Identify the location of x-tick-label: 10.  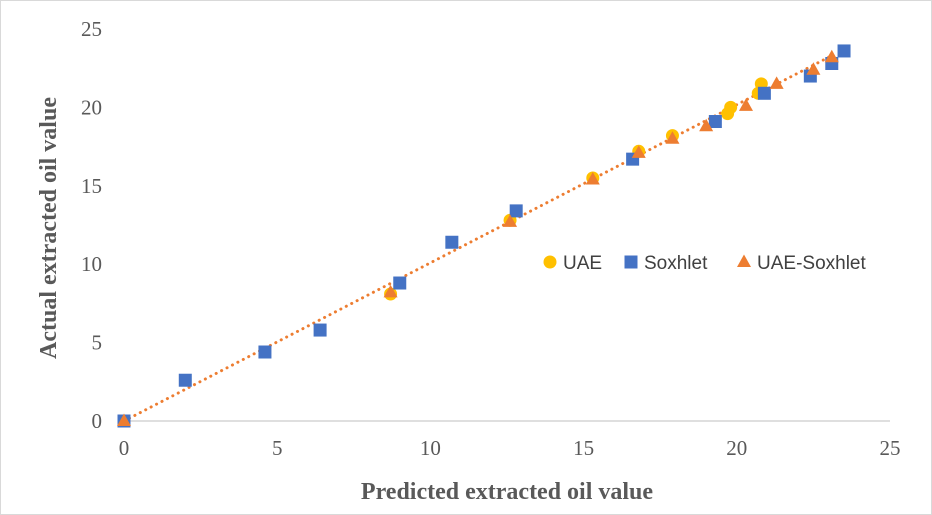
(430, 448).